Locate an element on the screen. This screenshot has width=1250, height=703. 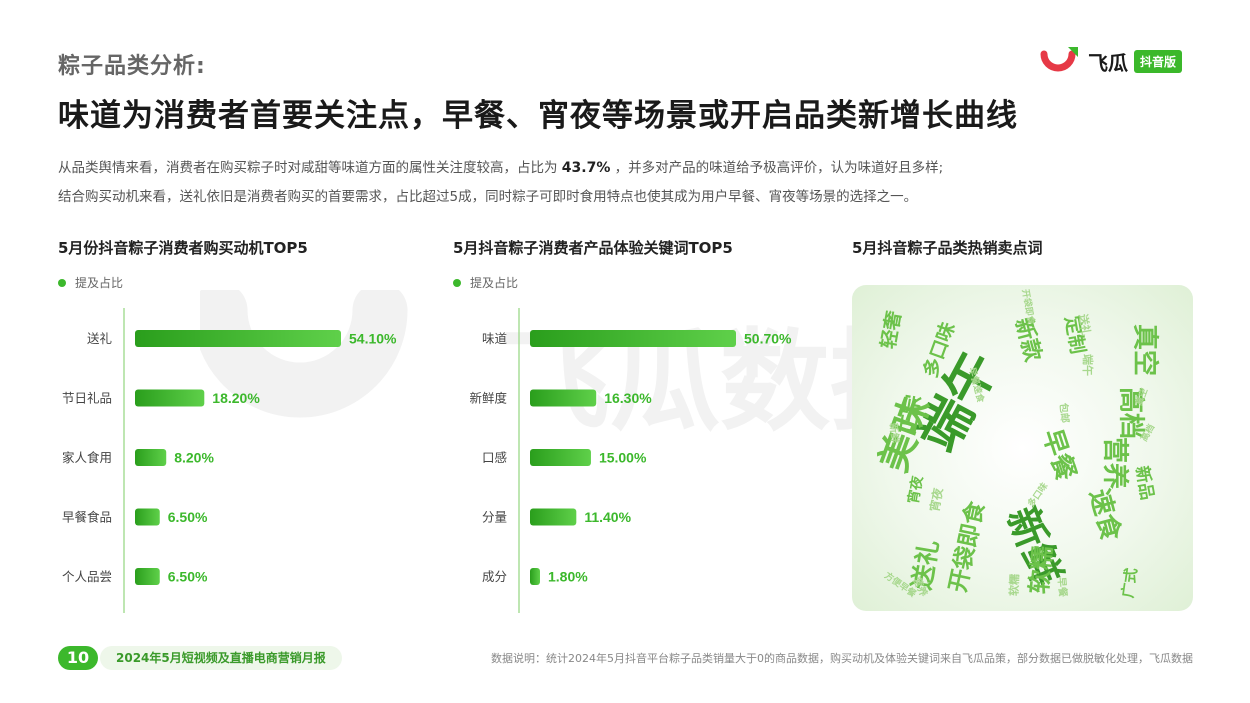
data-label: 50.70% is located at coordinates (768, 339).